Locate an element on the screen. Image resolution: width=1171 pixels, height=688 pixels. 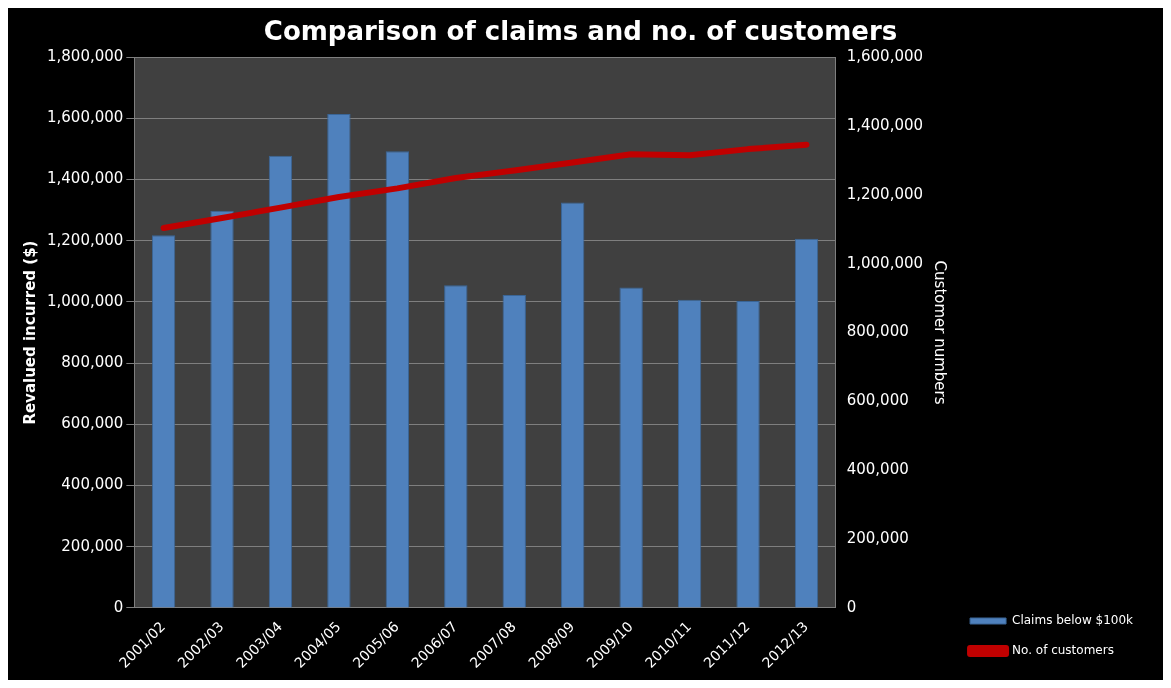
y-tick-label: 0 is located at coordinates (118, 606).